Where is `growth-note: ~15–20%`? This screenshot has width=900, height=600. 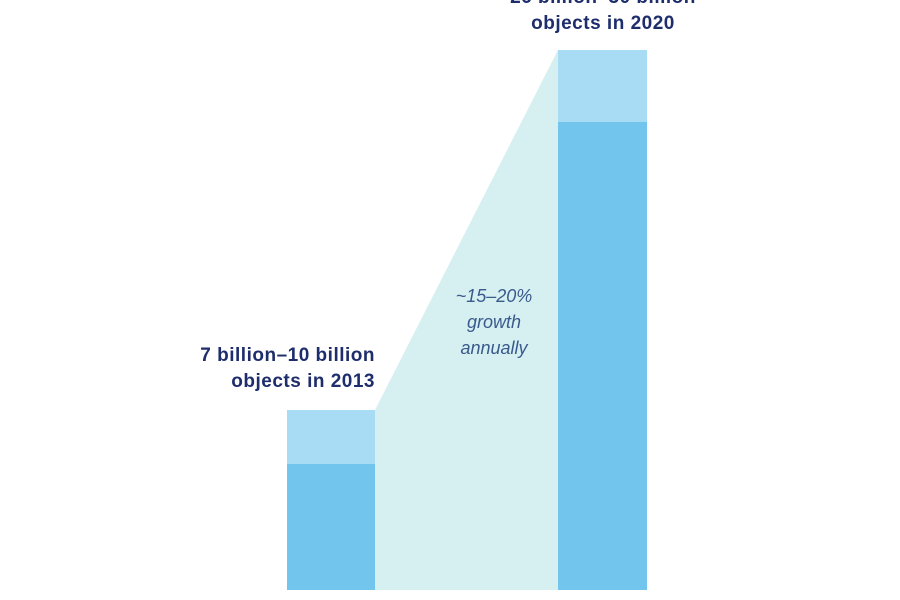
growth-note: ~15–20% is located at coordinates (494, 296).